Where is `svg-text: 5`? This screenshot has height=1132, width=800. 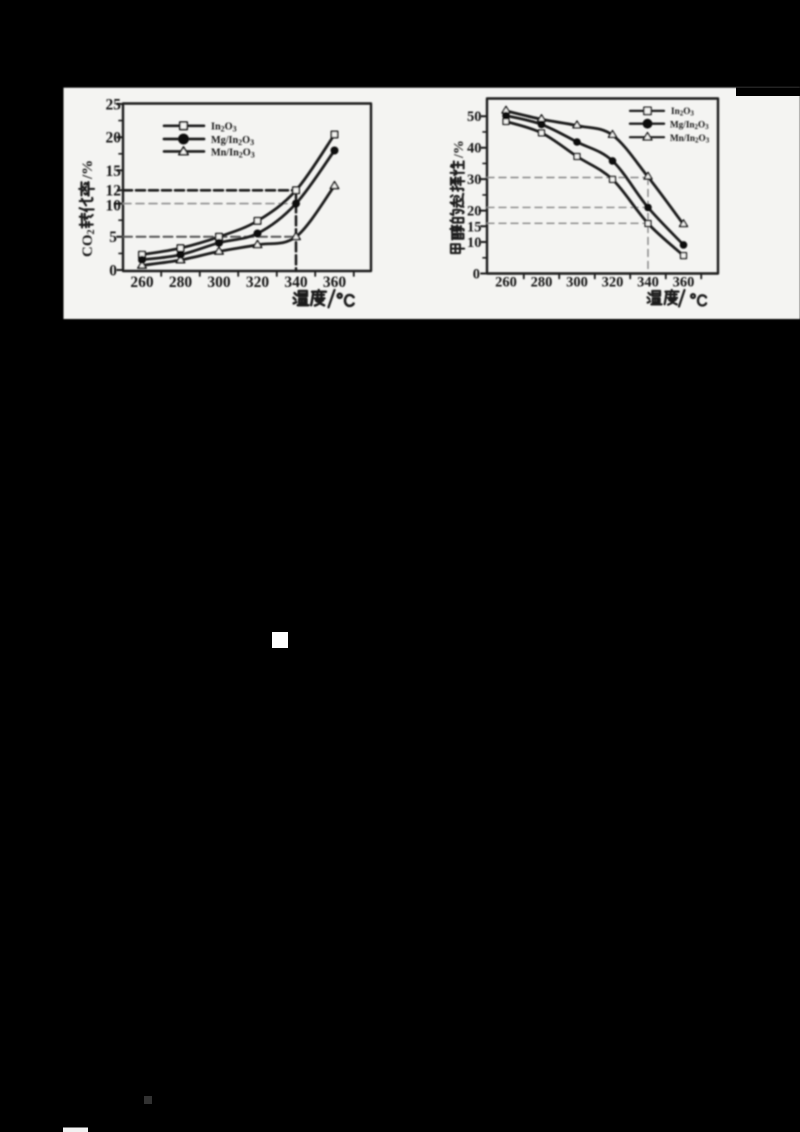 svg-text: 5 is located at coordinates (113, 237).